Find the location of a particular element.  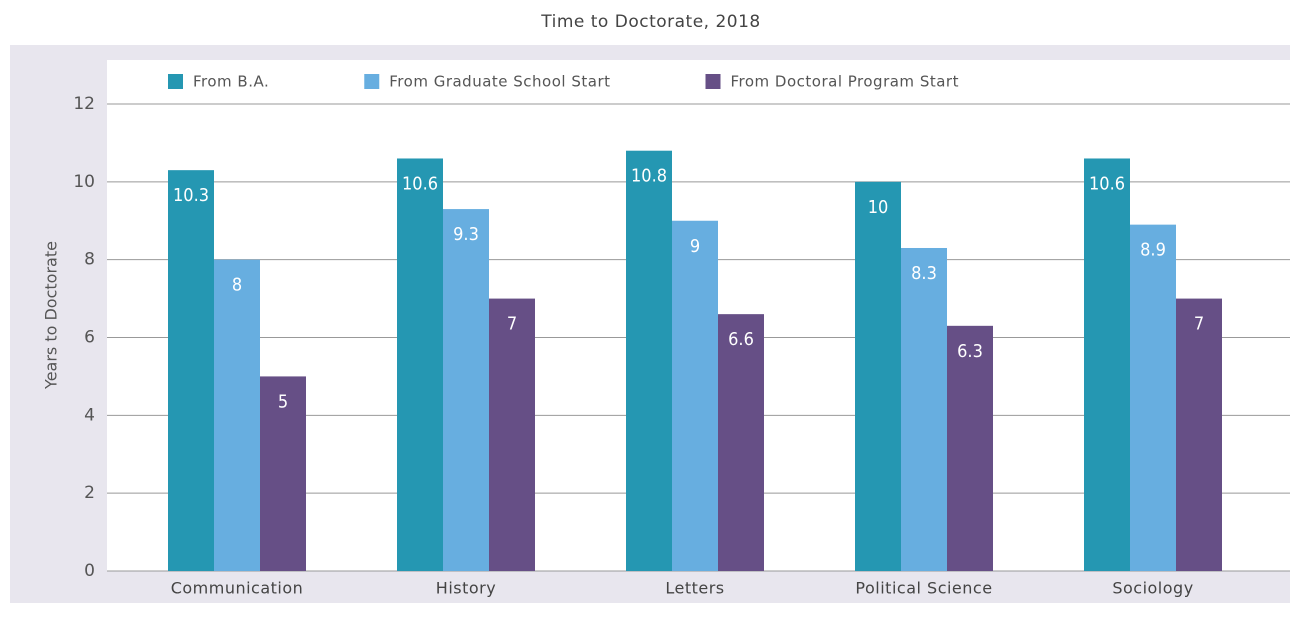

legend-label: From B.A. is located at coordinates (231, 82).